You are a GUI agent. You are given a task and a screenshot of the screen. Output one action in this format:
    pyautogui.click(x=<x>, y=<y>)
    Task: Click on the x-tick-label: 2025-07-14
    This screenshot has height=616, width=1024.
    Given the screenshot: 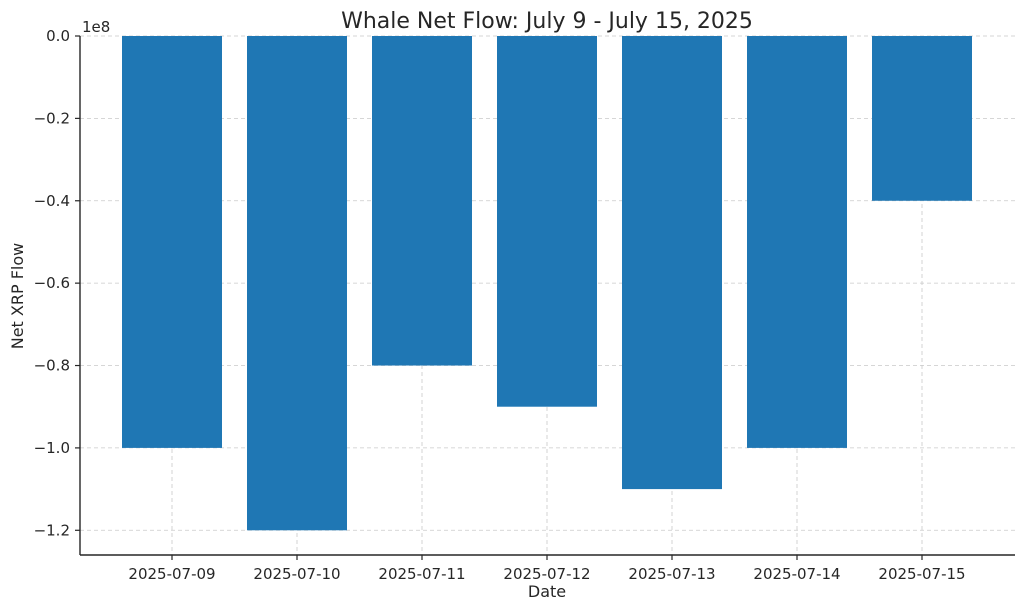 What is the action you would take?
    pyautogui.click(x=796, y=574)
    